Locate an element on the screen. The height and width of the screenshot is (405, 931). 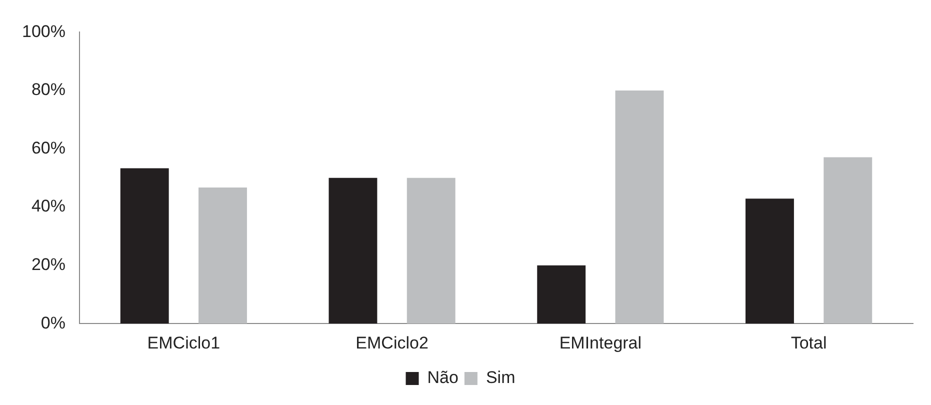
y-tick-label: 20% is located at coordinates (48, 264).